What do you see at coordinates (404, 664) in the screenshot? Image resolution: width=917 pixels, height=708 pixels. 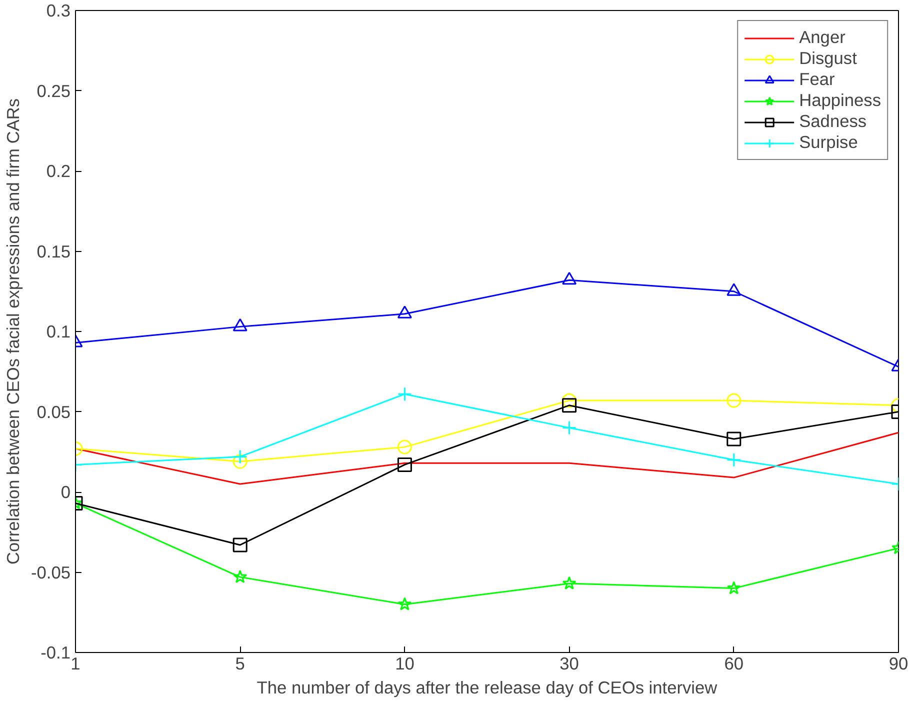 I see `x-tick-label: 10` at bounding box center [404, 664].